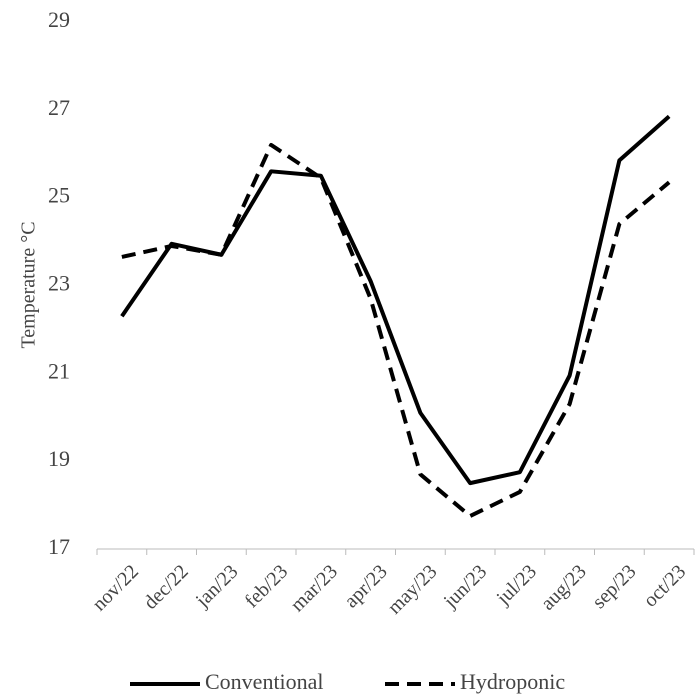 This screenshot has height=699, width=696. Describe the element at coordinates (516, 585) in the screenshot. I see `x-tick-label: jul/23` at that location.